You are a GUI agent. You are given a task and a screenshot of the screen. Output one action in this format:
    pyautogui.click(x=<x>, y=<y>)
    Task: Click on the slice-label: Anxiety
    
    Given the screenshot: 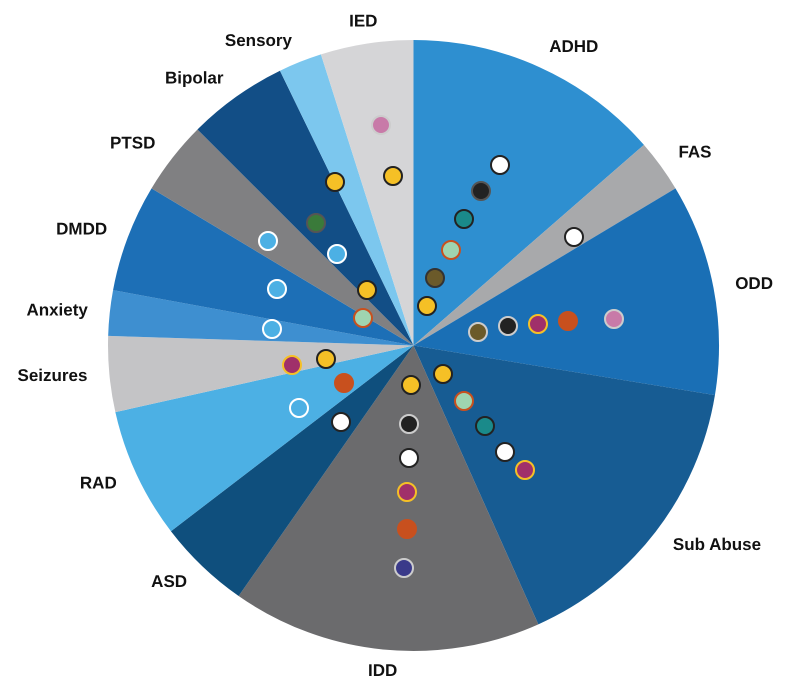 What is the action you would take?
    pyautogui.click(x=57, y=310)
    